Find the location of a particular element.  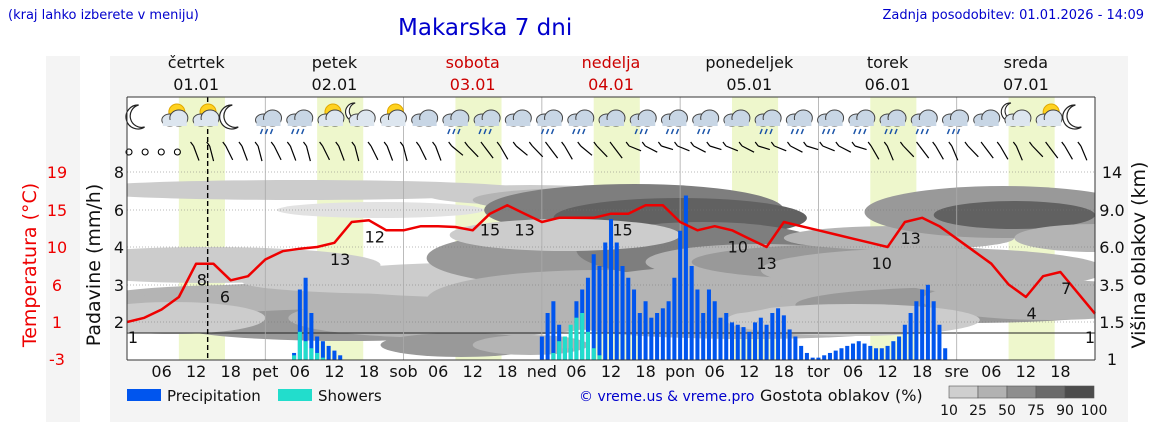

precipitation-tick: 2 is located at coordinates (119, 322).